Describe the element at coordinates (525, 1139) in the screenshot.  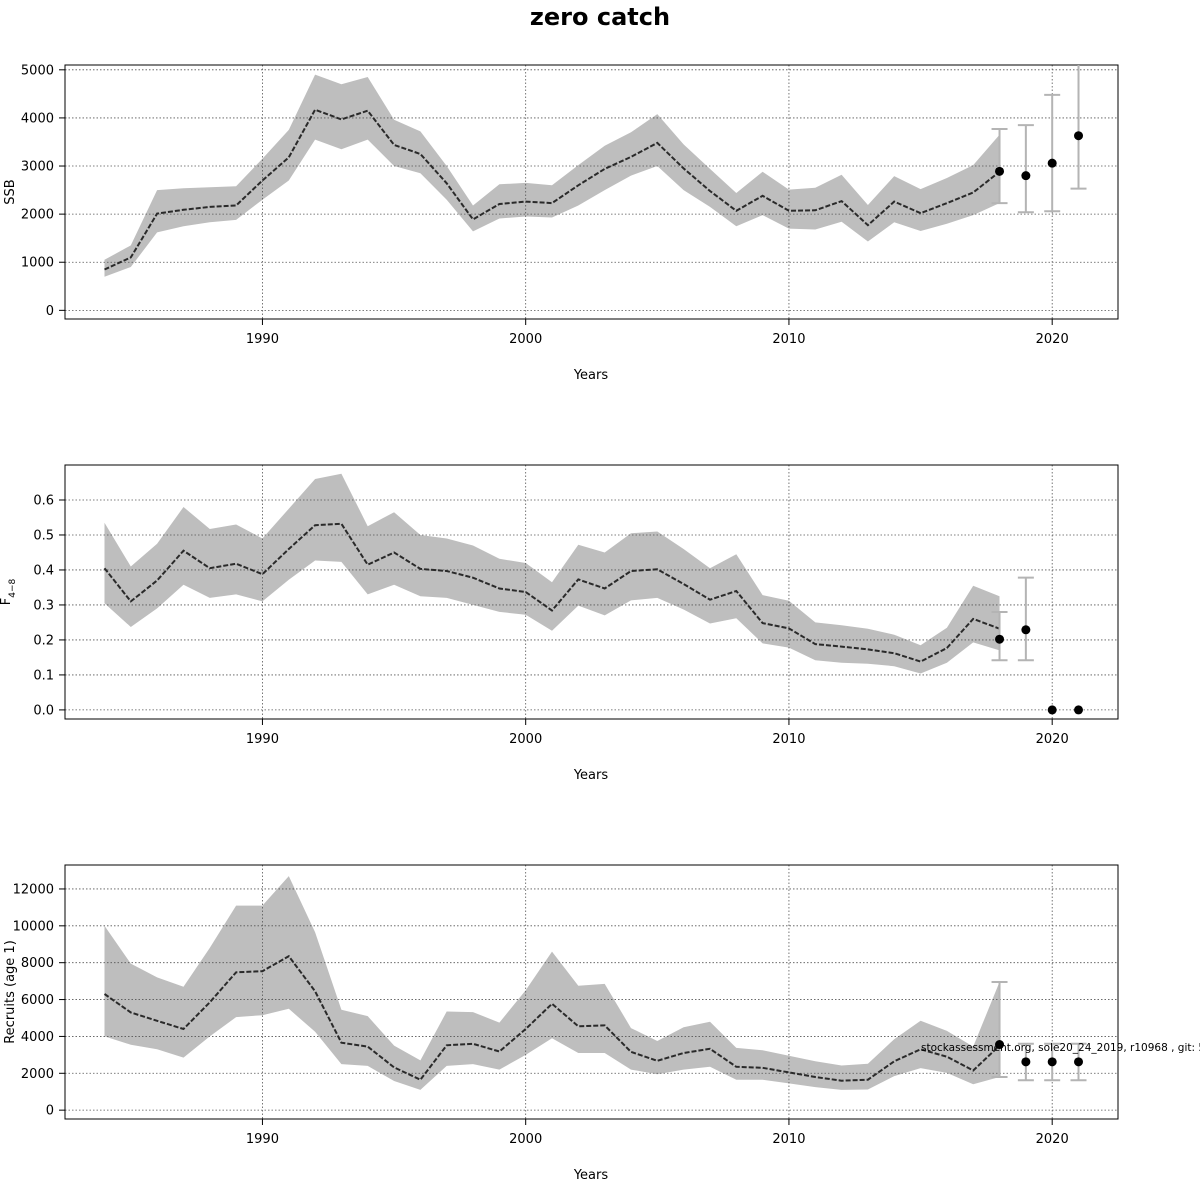
I see `recruits-x-tick-label: 2000` at that location.